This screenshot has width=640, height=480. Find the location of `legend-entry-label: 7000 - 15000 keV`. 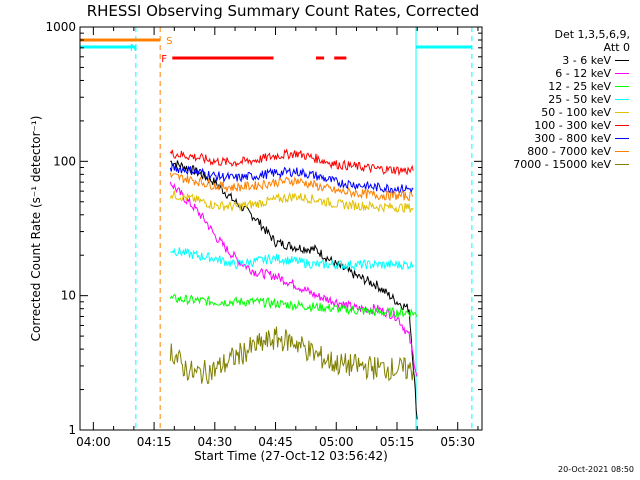

legend-entry-label: 7000 - 15000 keV is located at coordinates (562, 164).